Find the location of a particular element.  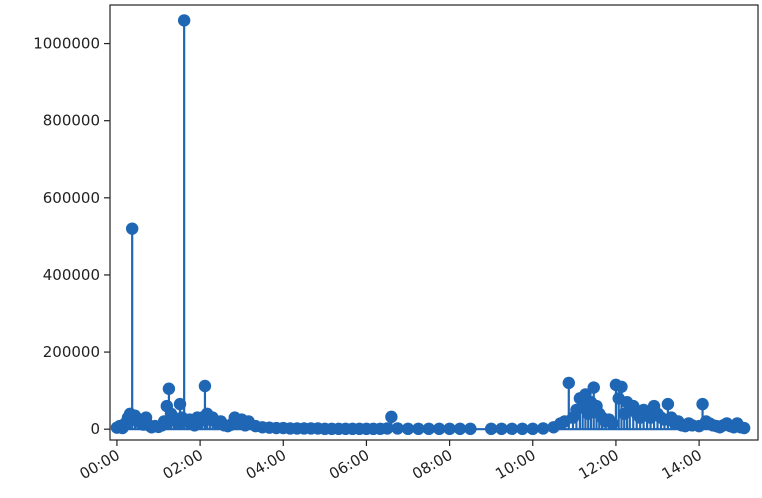

x-axis: 00:00 02:00 04:00 06:00 08:00 10:00 12:00 14:00 is located at coordinates (390, 461).